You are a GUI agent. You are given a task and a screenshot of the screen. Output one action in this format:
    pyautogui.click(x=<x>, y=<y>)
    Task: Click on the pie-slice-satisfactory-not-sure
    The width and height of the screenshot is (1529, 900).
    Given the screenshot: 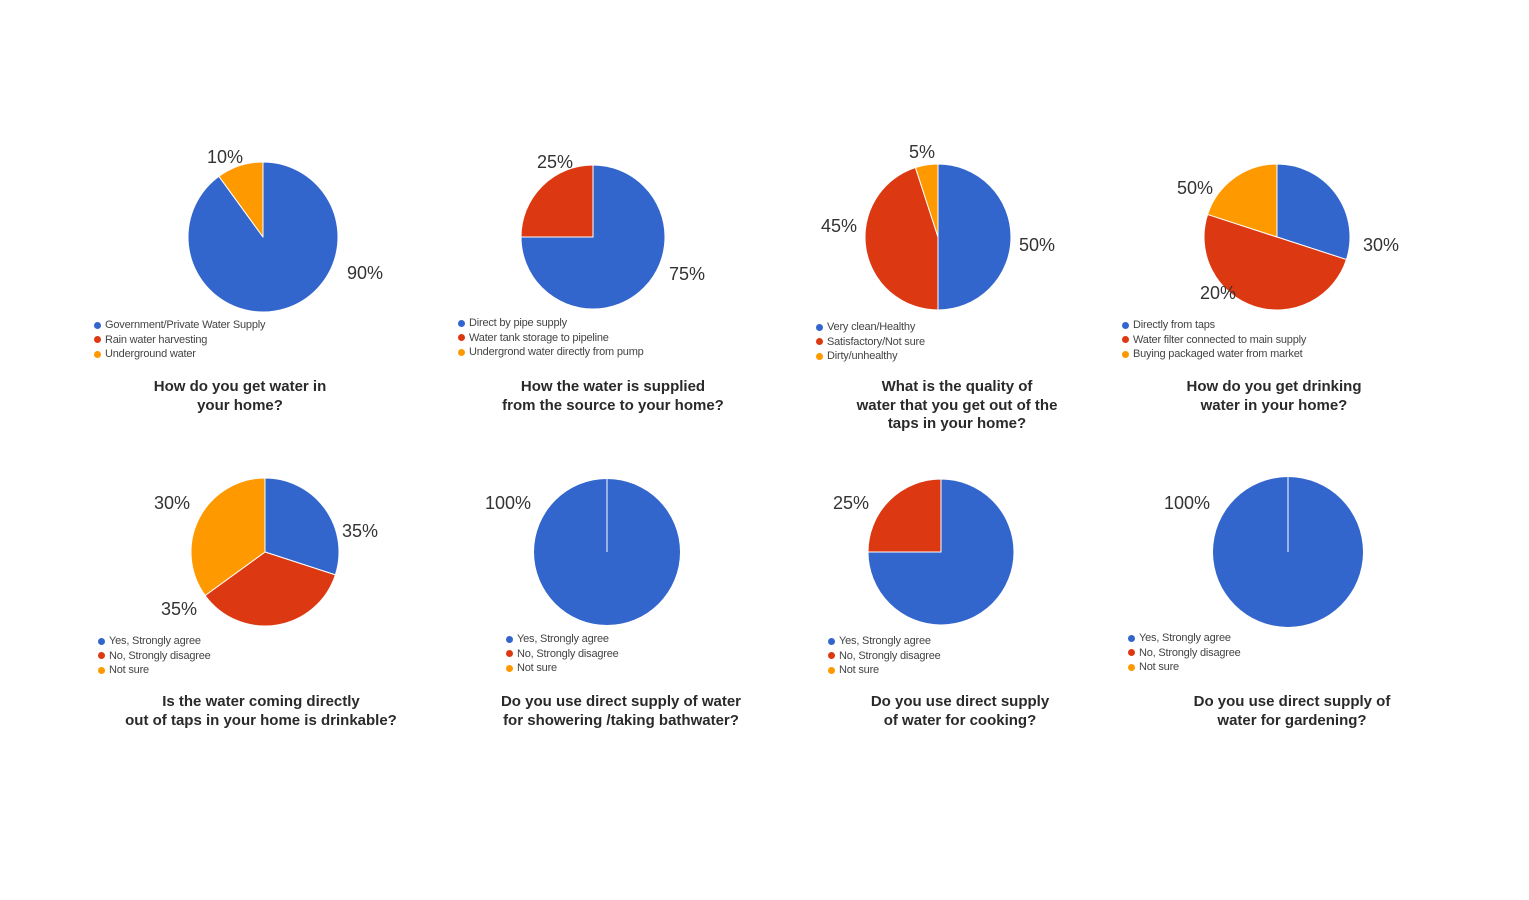 What is the action you would take?
    pyautogui.click(x=901, y=239)
    